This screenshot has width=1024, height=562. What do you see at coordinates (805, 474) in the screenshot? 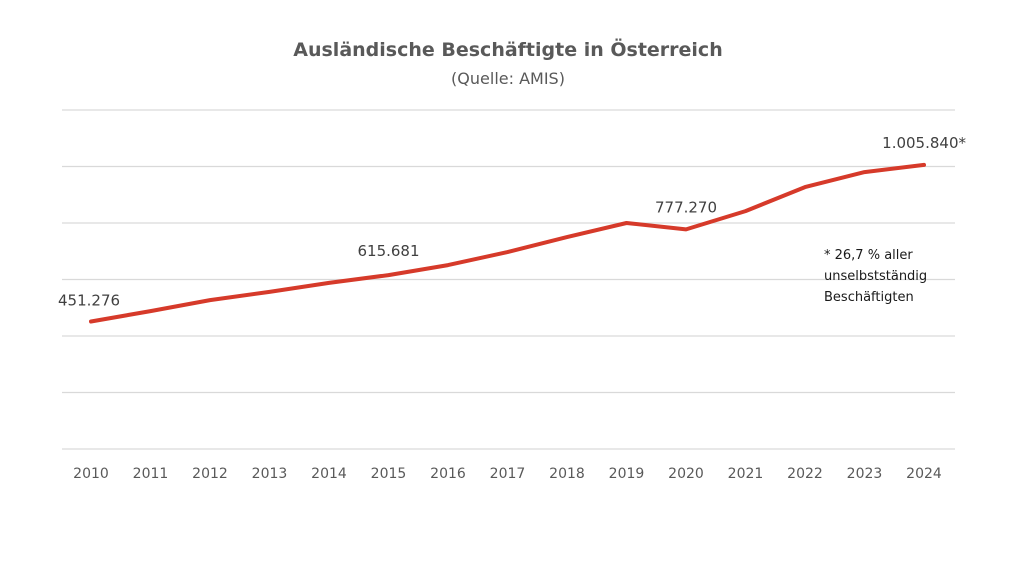
I see `x-tick-label: 2022` at bounding box center [805, 474].